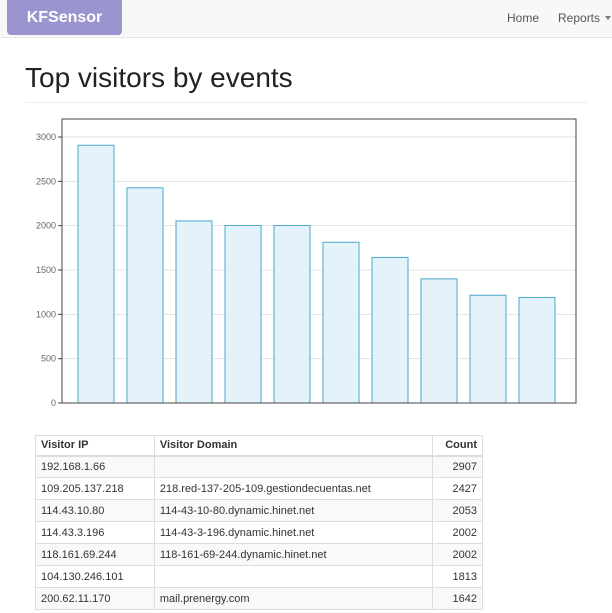 The image size is (612, 613). I want to click on table-row: 192.168.1.66 2907, so click(259, 466).